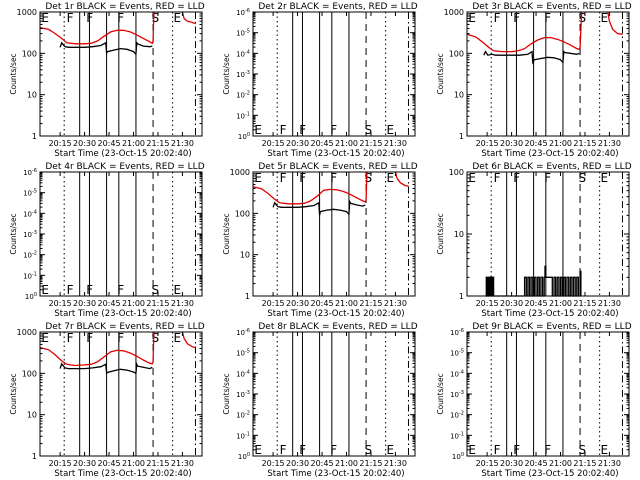 The image size is (640, 480). What do you see at coordinates (337, 167) in the screenshot?
I see `panel-title: Det 5r BLACK = Events, RED = LLD` at bounding box center [337, 167].